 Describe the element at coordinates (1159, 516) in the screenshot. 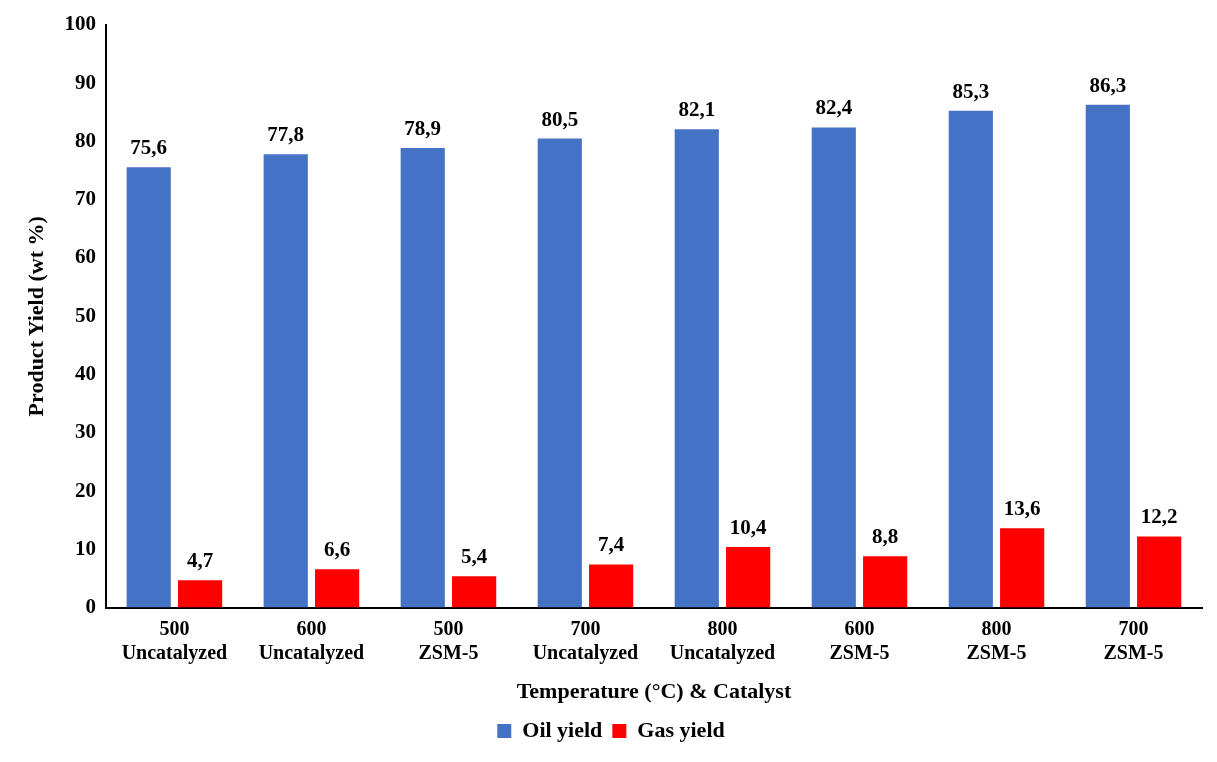

I see `data-label: 12,2` at that location.